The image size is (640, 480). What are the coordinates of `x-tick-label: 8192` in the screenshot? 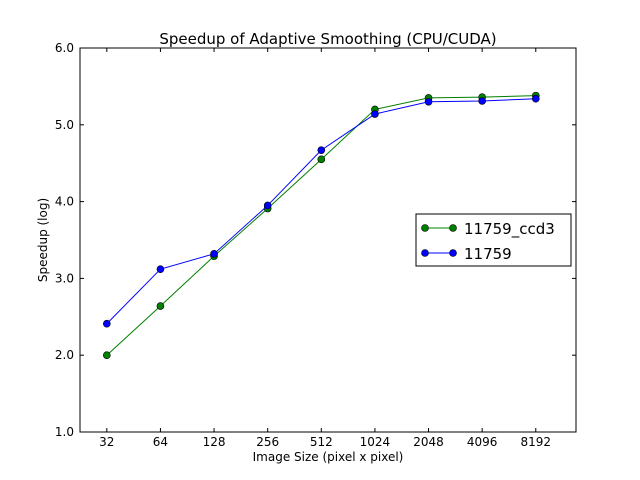 It's located at (536, 442).